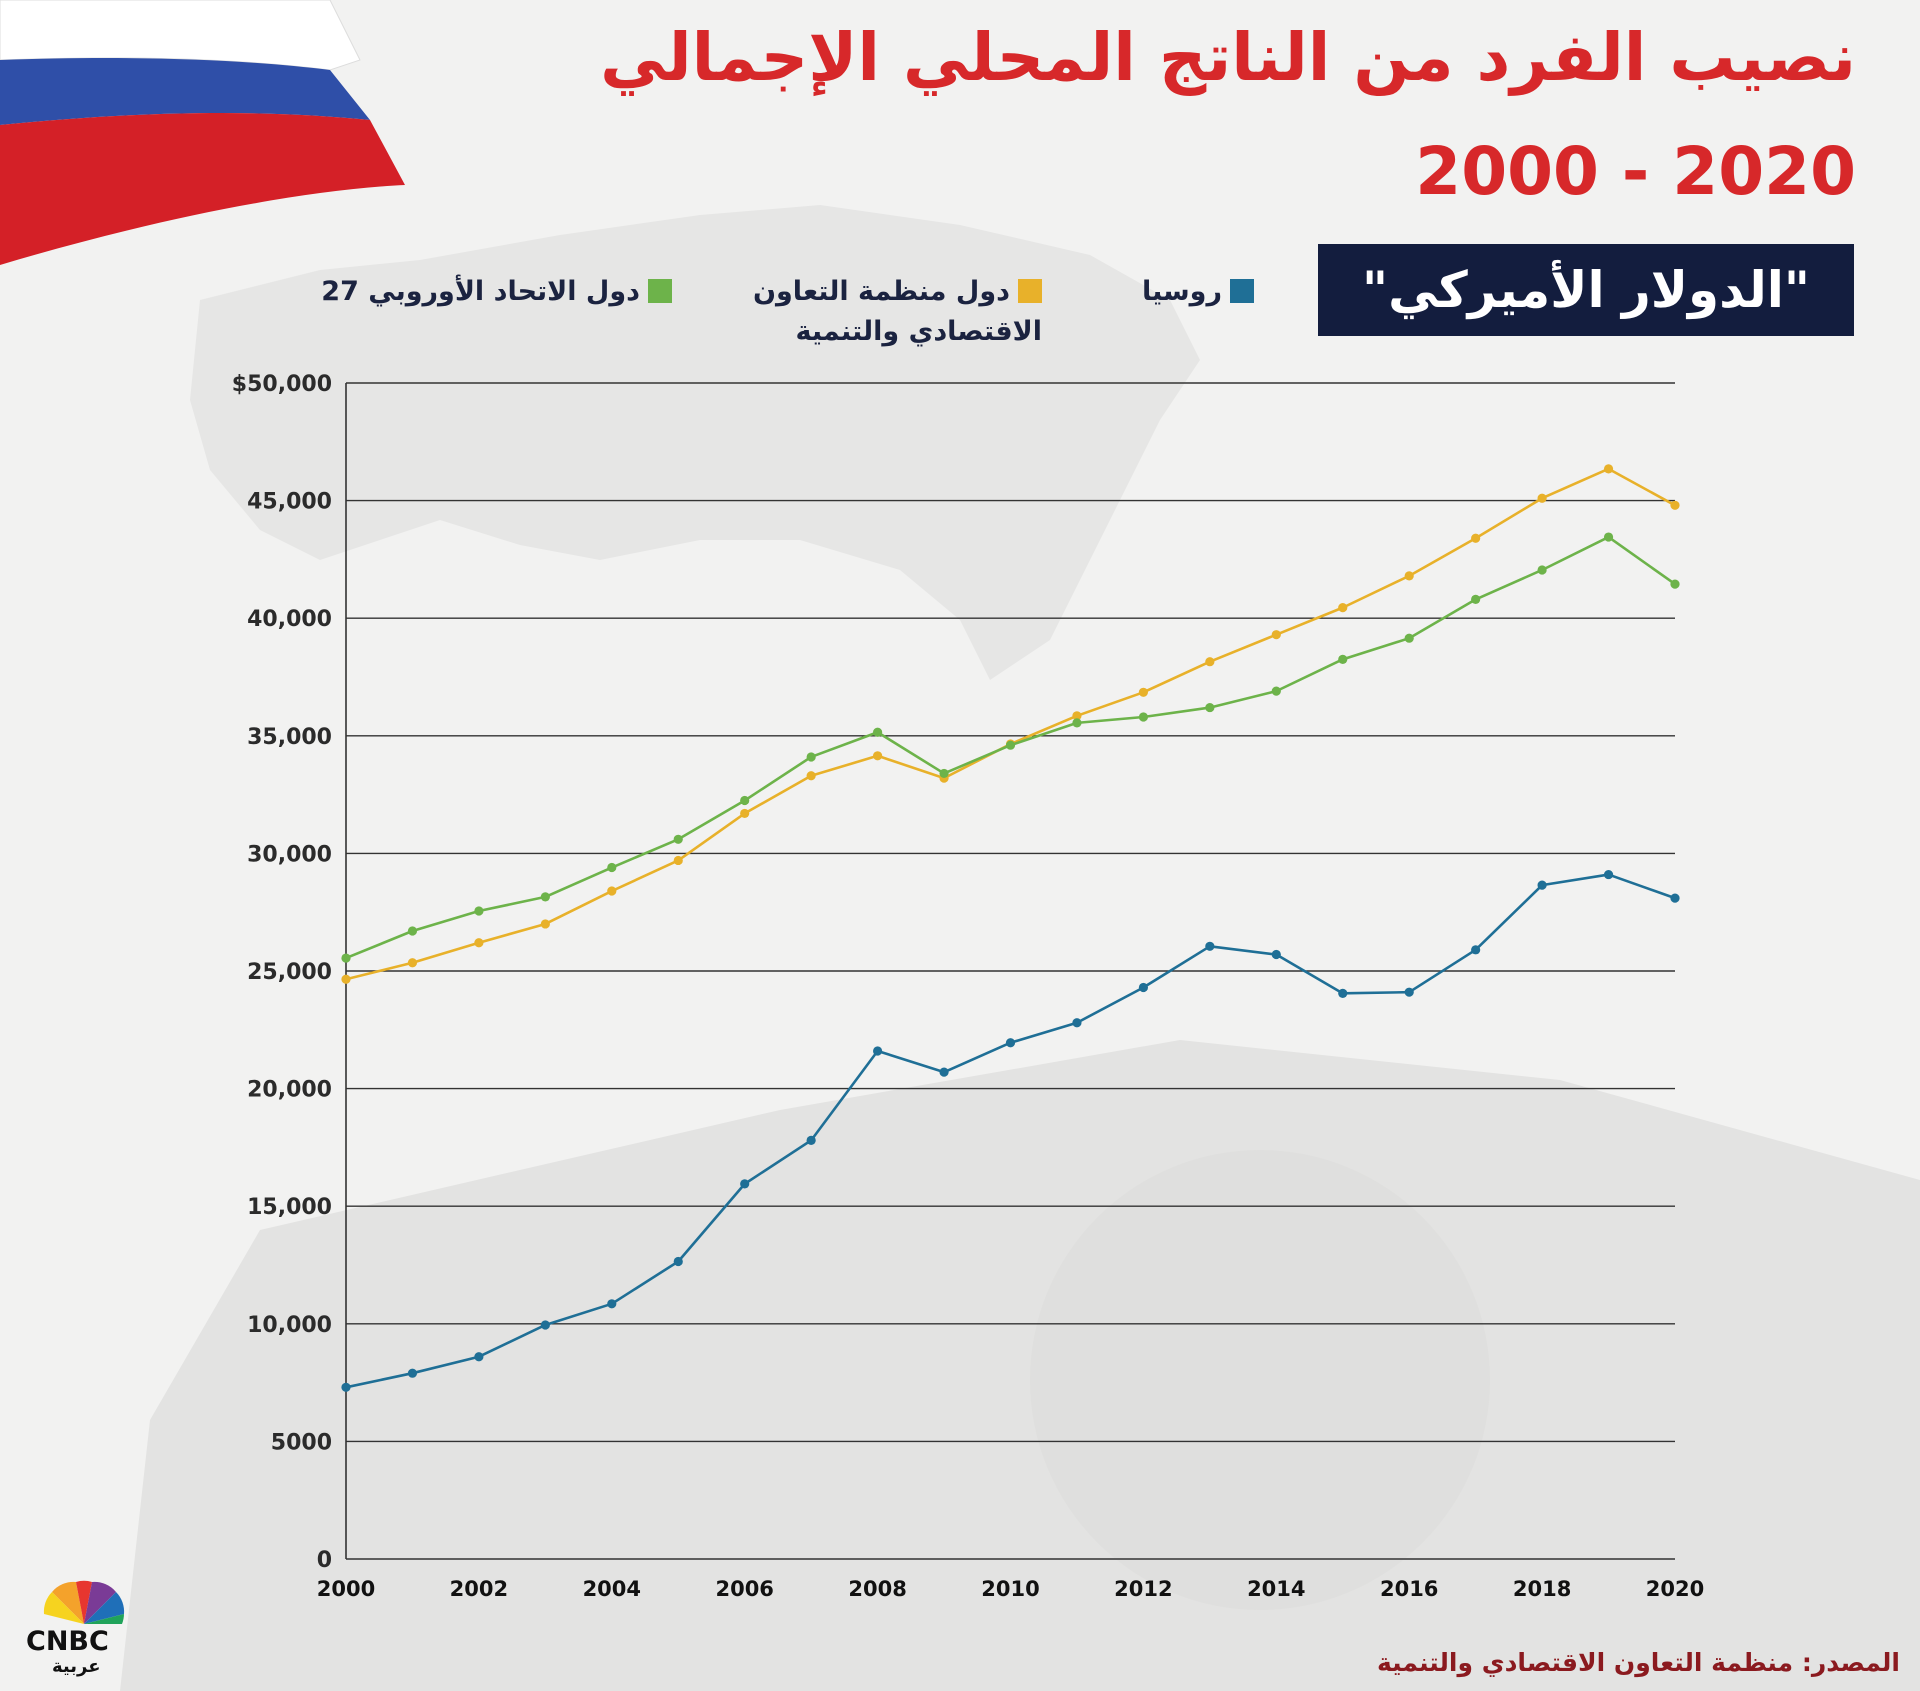 This screenshot has width=1920, height=1691. I want to click on legend-eu: دول الاتحاد الأوروبي 27, so click(496, 292).